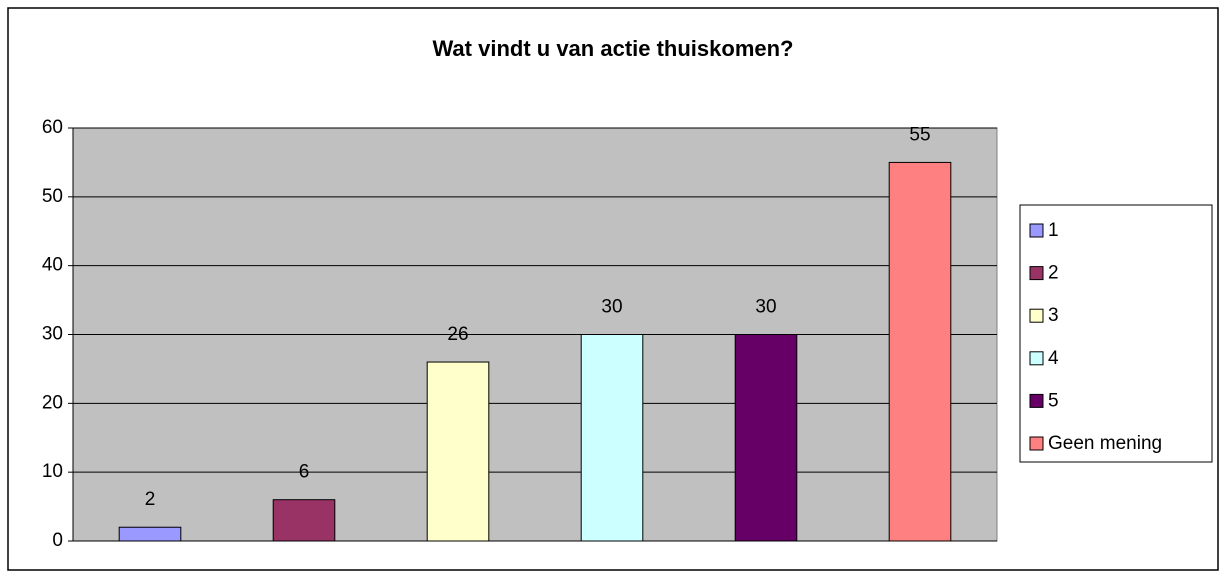 The width and height of the screenshot is (1226, 578). Describe the element at coordinates (612, 48) in the screenshot. I see `chart-title: Wat vindt u van actie thuiskomen?` at that location.